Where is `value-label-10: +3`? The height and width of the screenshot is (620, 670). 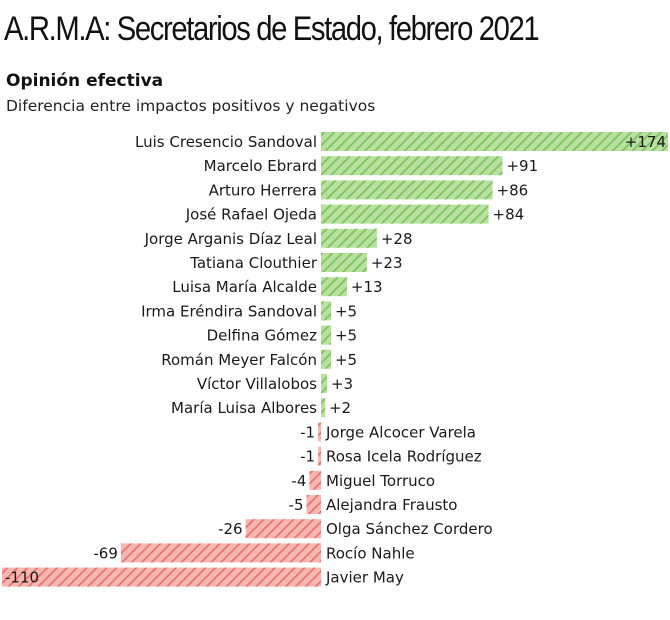 value-label-10: +3 is located at coordinates (342, 384).